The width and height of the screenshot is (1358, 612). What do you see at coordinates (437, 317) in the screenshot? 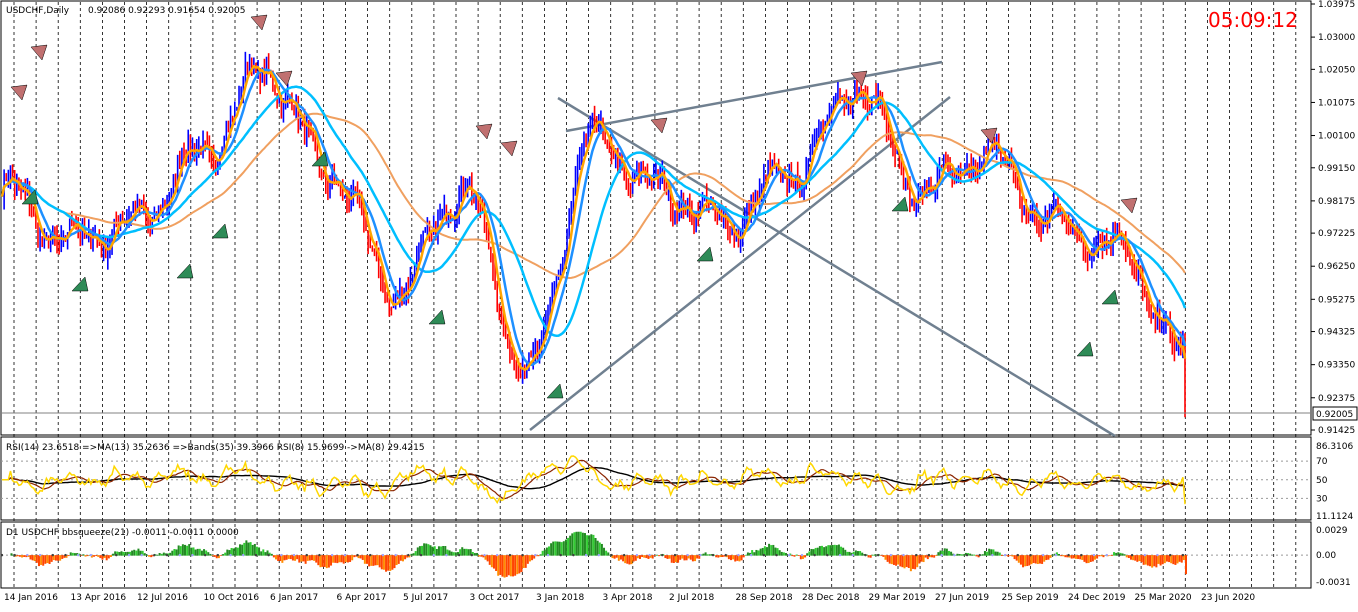
I see `buy-arrow` at bounding box center [437, 317].